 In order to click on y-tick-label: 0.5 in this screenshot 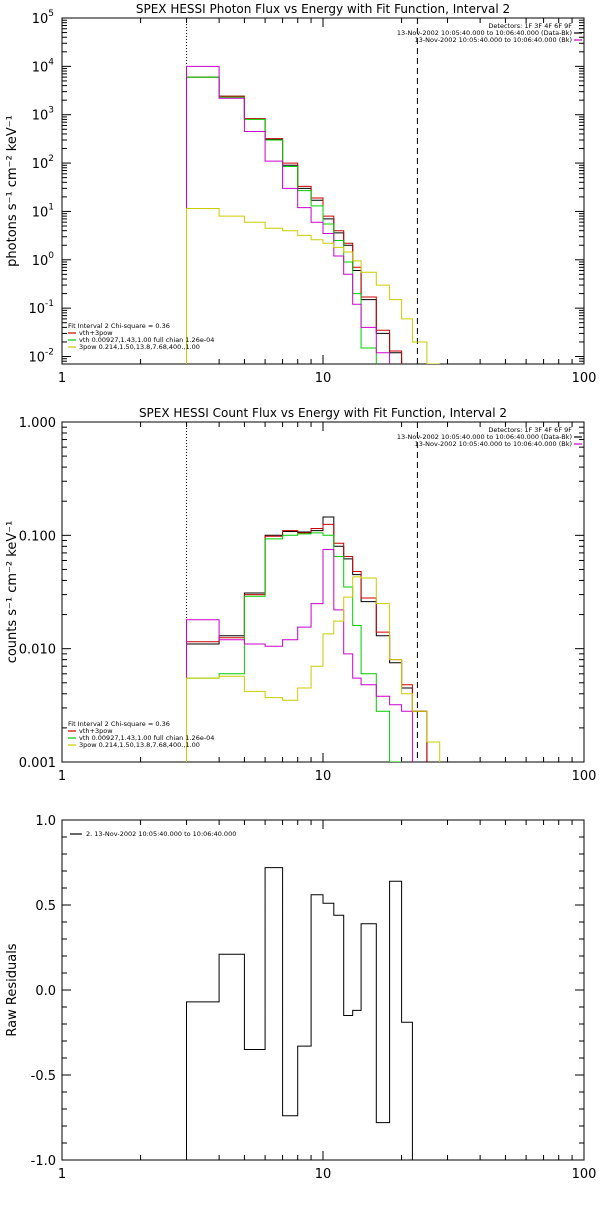, I will do `click(45, 906)`.